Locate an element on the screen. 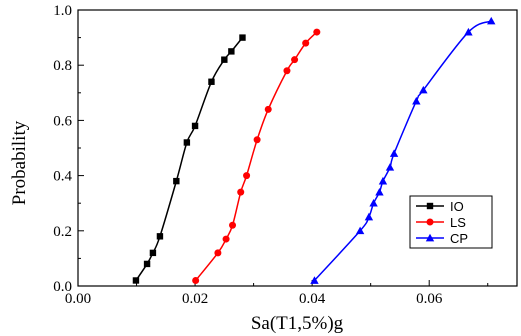  y-axis-title: Probability is located at coordinates (19, 162).